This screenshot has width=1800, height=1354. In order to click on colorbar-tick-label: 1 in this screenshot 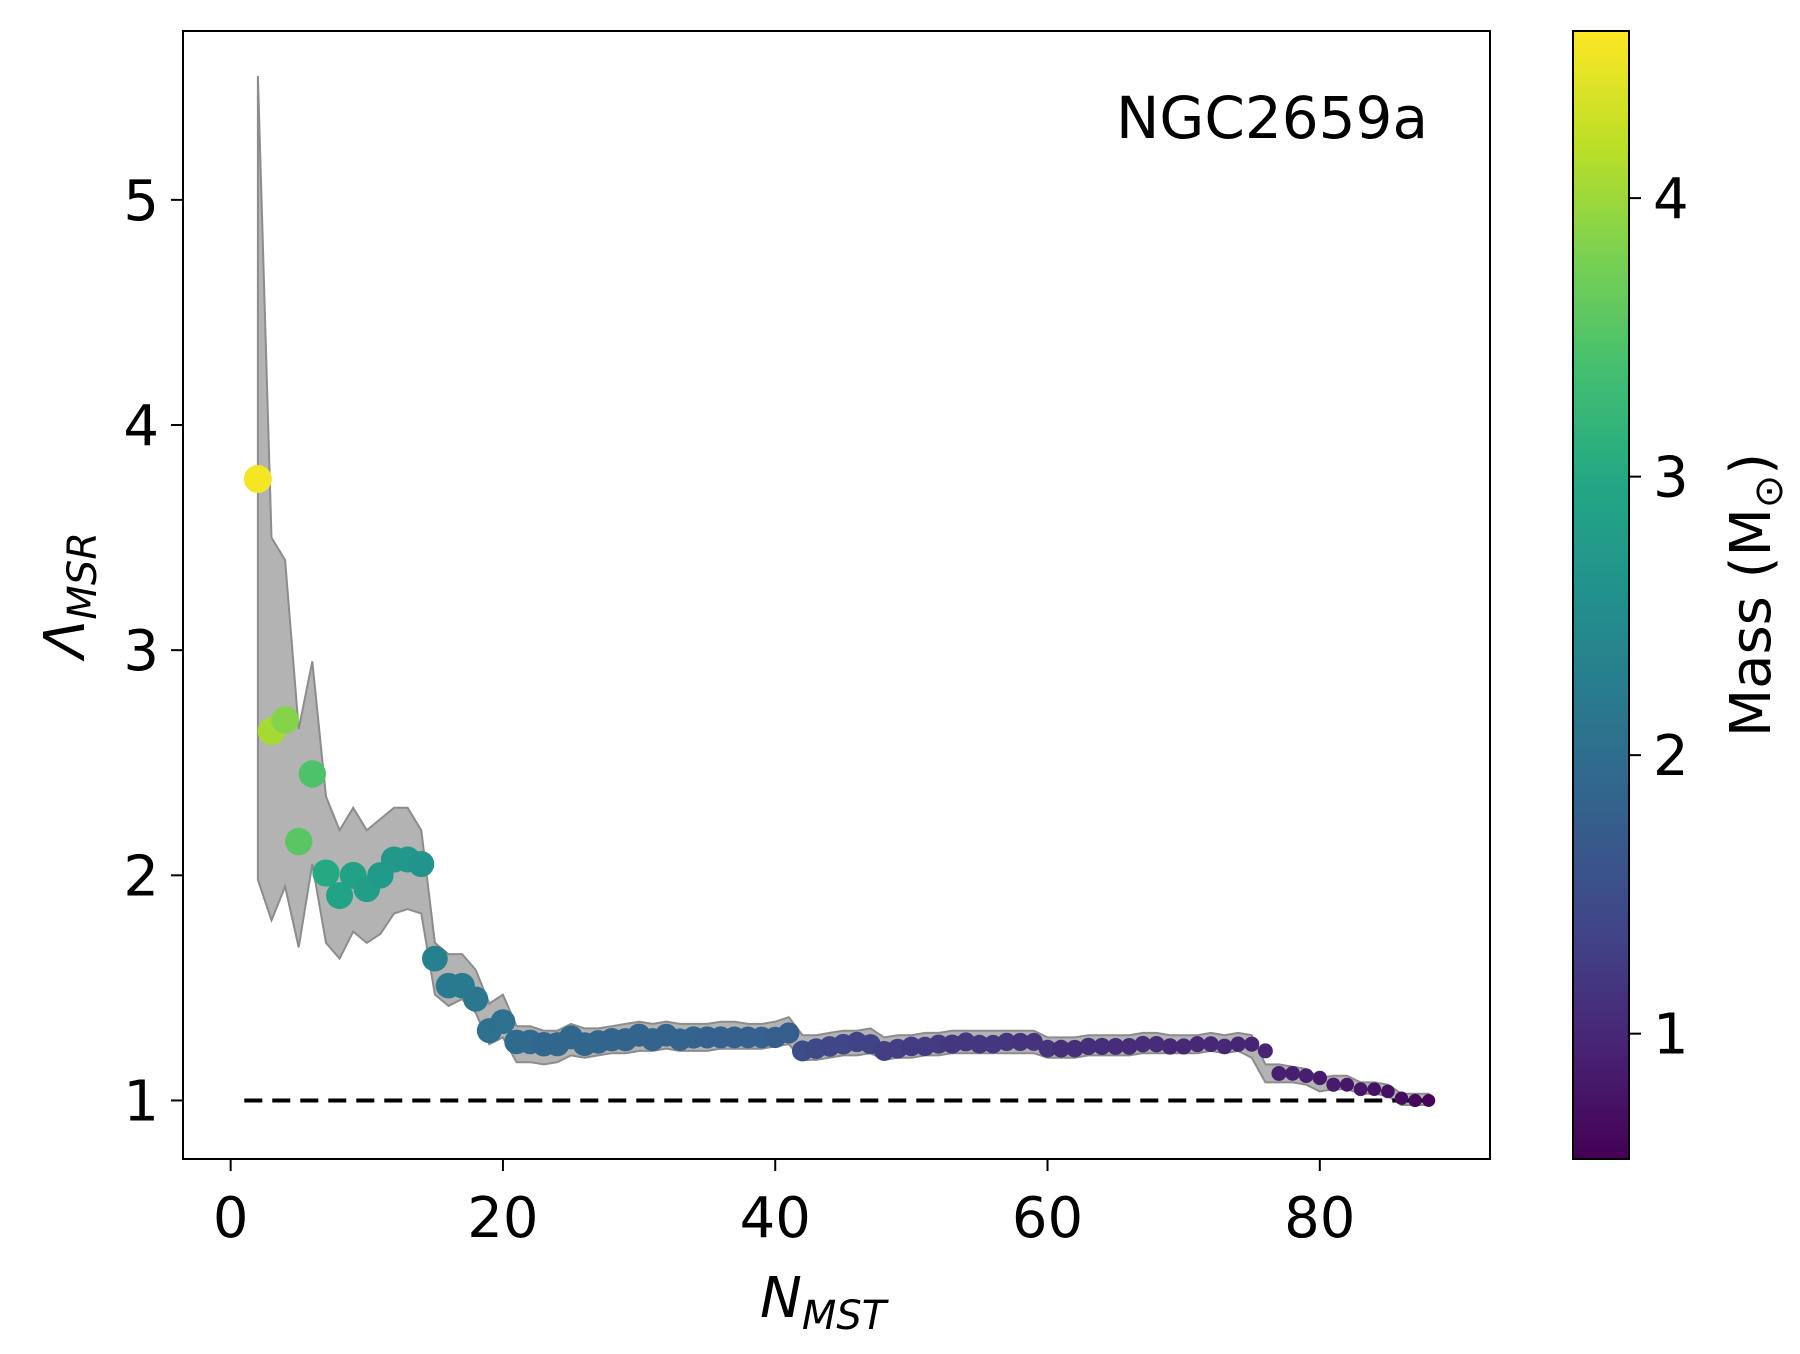, I will do `click(1671, 1035)`.